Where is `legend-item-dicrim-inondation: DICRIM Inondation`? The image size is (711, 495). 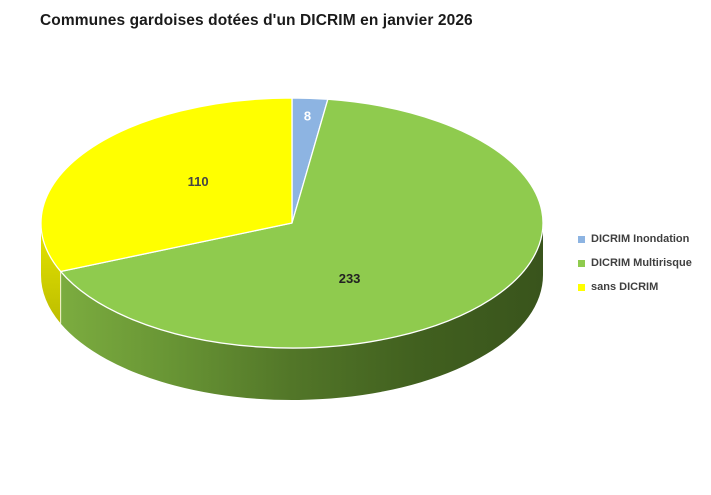 legend-item-dicrim-inondation: DICRIM Inondation is located at coordinates (635, 239).